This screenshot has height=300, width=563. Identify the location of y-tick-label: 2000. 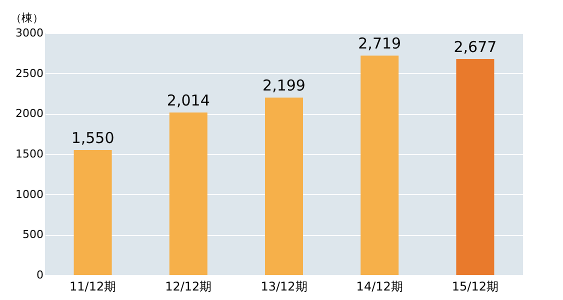
(30, 113).